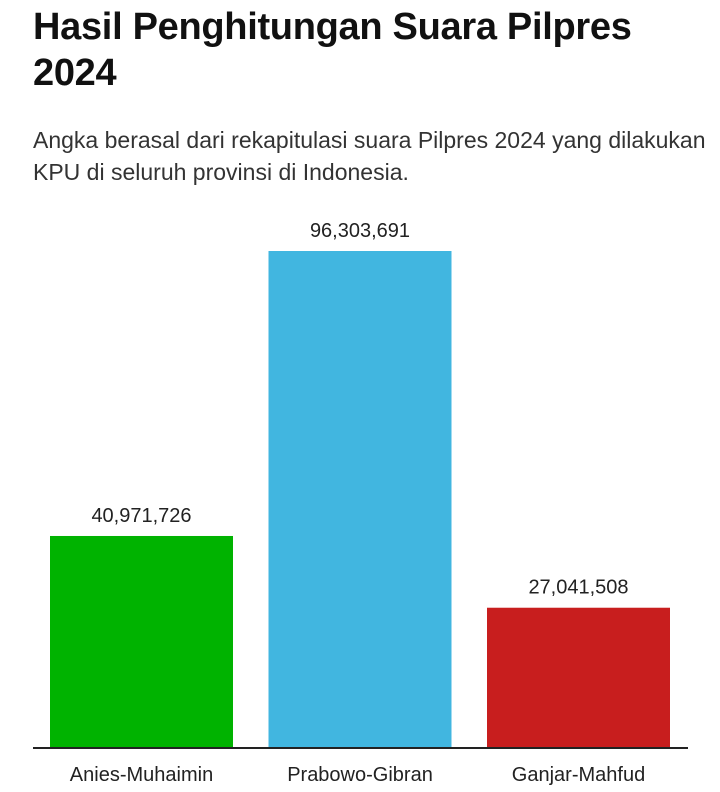 The height and width of the screenshot is (792, 720). What do you see at coordinates (332, 50) in the screenshot?
I see `chart-title: Hasil Penghitungan Suara Pilpres 2024` at bounding box center [332, 50].